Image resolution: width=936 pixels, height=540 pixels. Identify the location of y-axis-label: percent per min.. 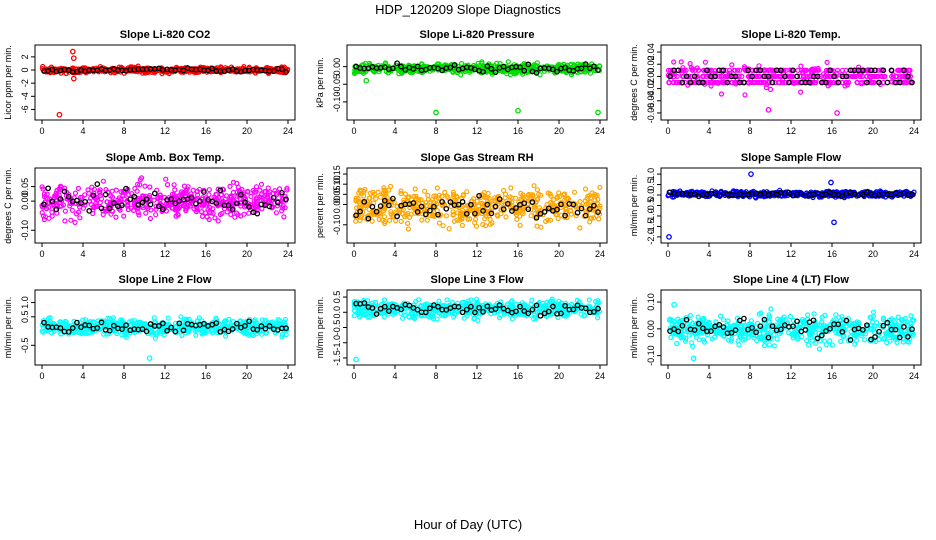
(320, 205).